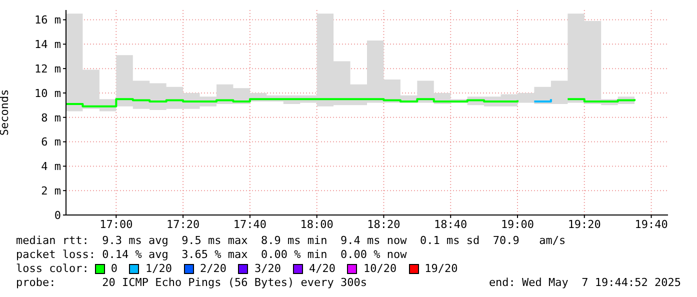 This screenshot has width=697, height=297. I want to click on y-tick-label: 8 m, so click(51, 117).